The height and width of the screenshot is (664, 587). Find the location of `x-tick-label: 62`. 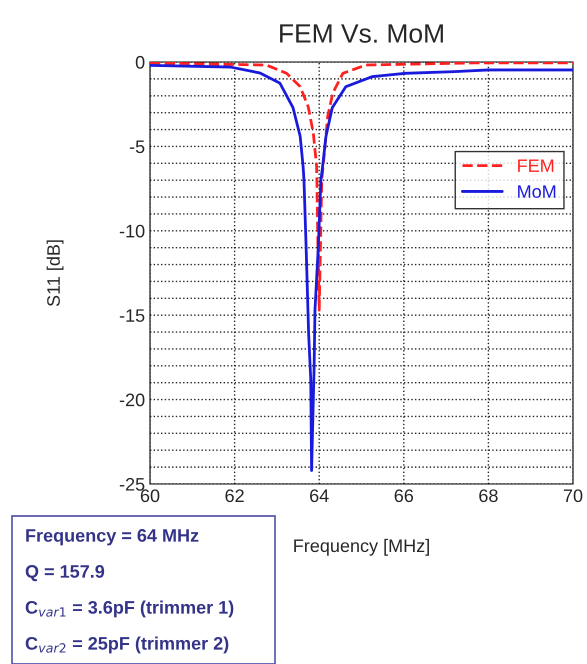

x-tick-label: 62 is located at coordinates (234, 495).